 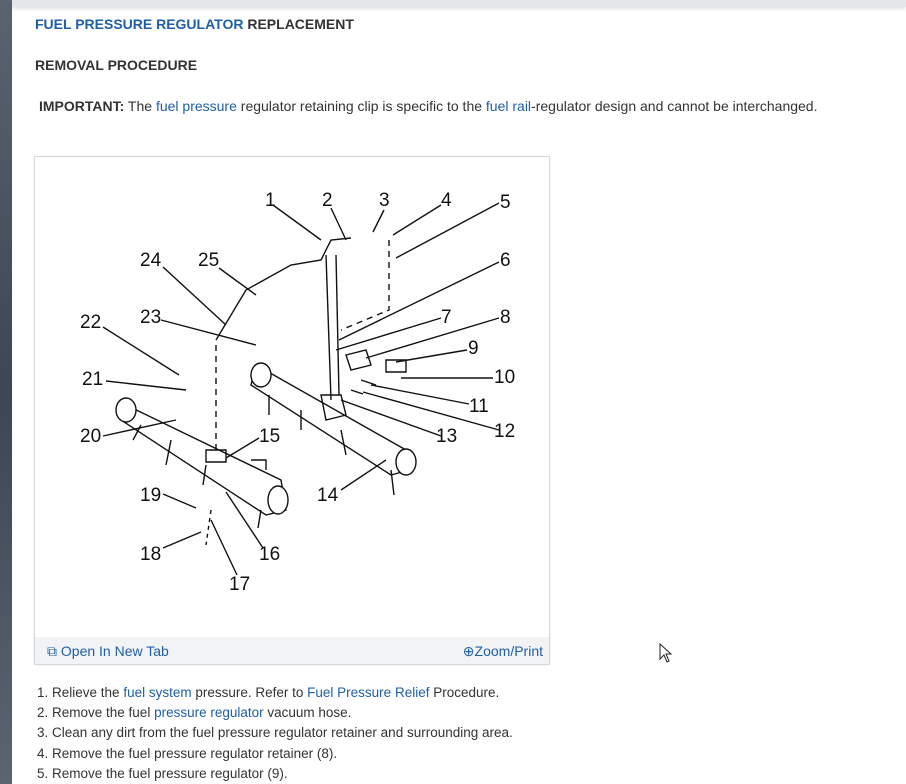 What do you see at coordinates (157, 692) in the screenshot?
I see `fuel-system-link: fuel system` at bounding box center [157, 692].